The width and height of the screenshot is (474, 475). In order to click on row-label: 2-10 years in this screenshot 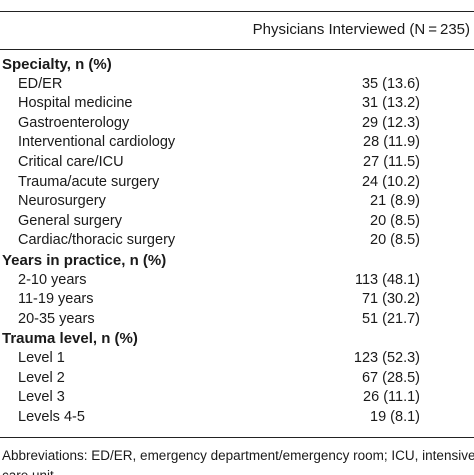, I will do `click(52, 279)`.